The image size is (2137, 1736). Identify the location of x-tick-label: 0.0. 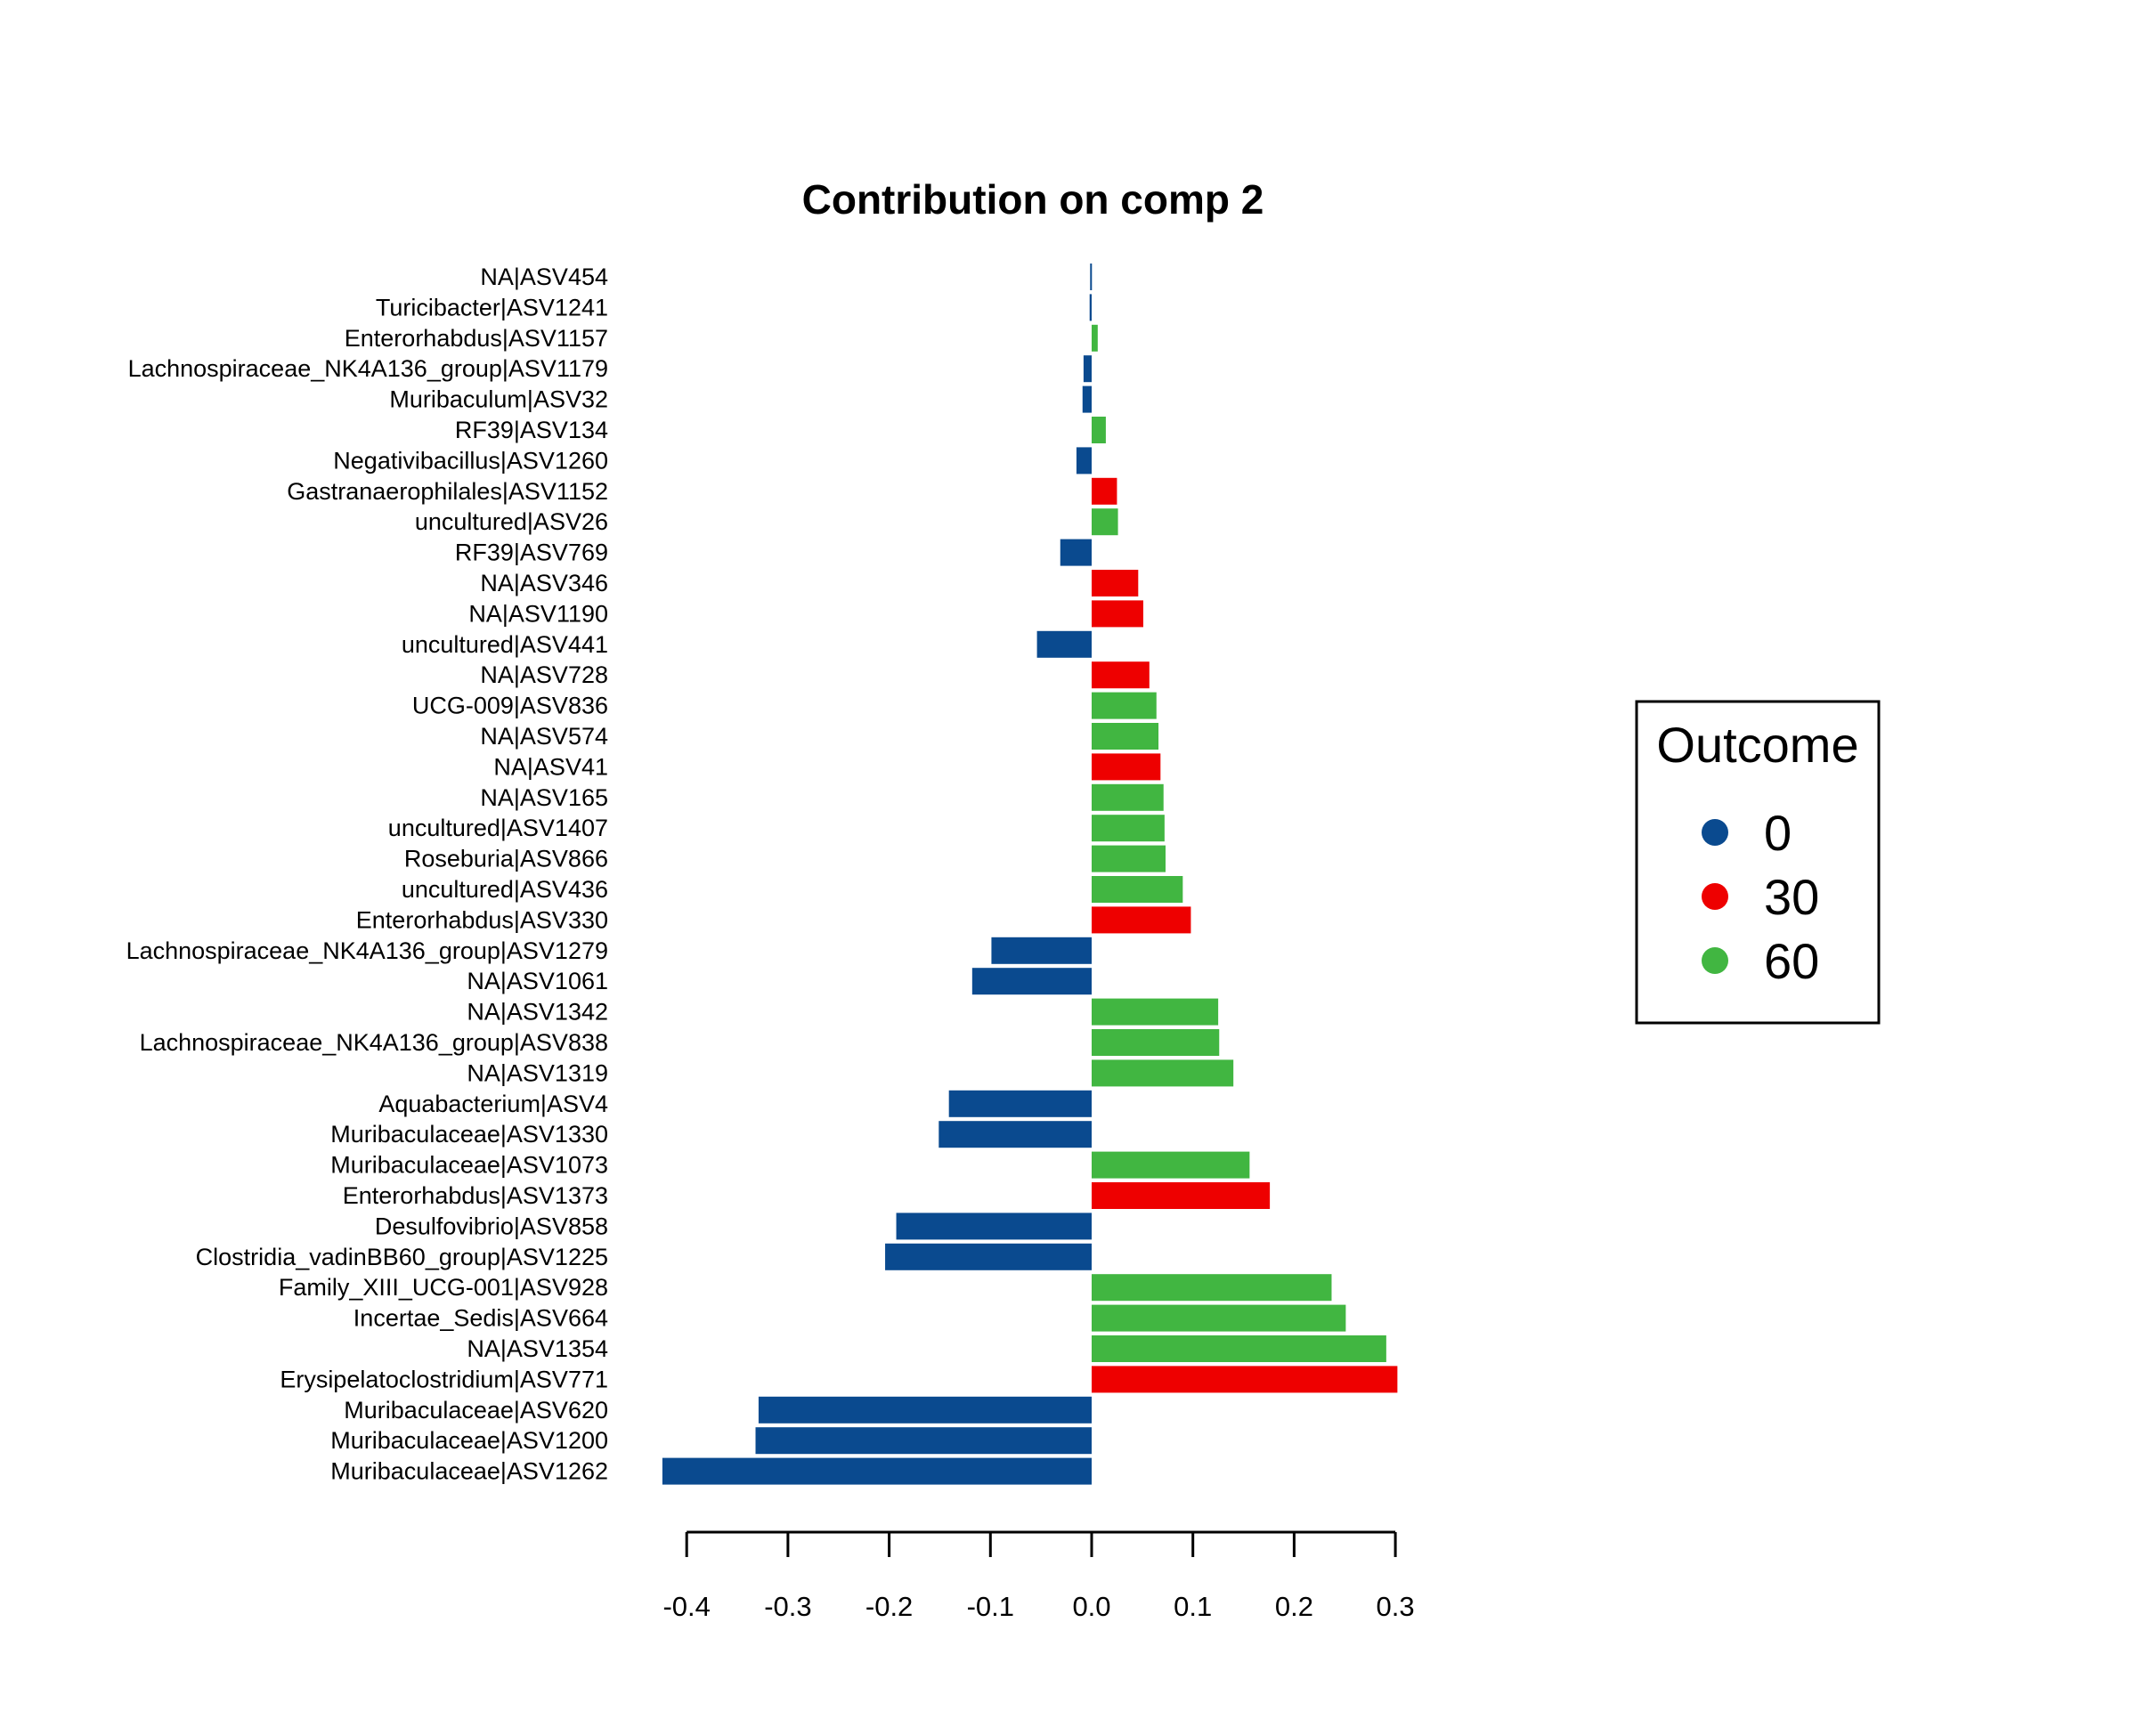
(1091, 1606).